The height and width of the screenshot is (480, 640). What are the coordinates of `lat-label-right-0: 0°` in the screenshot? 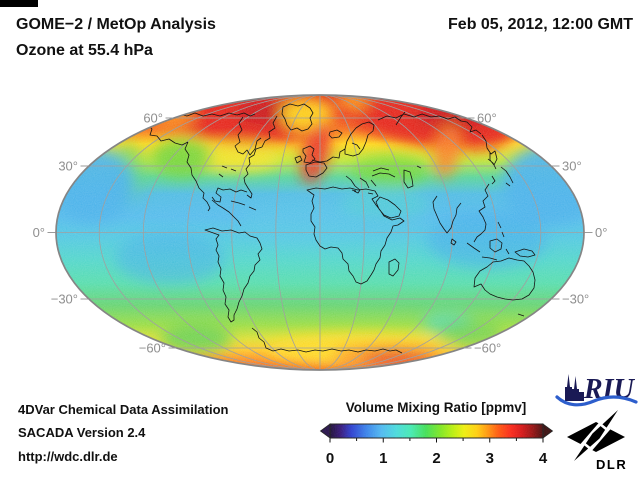 It's located at (601, 232).